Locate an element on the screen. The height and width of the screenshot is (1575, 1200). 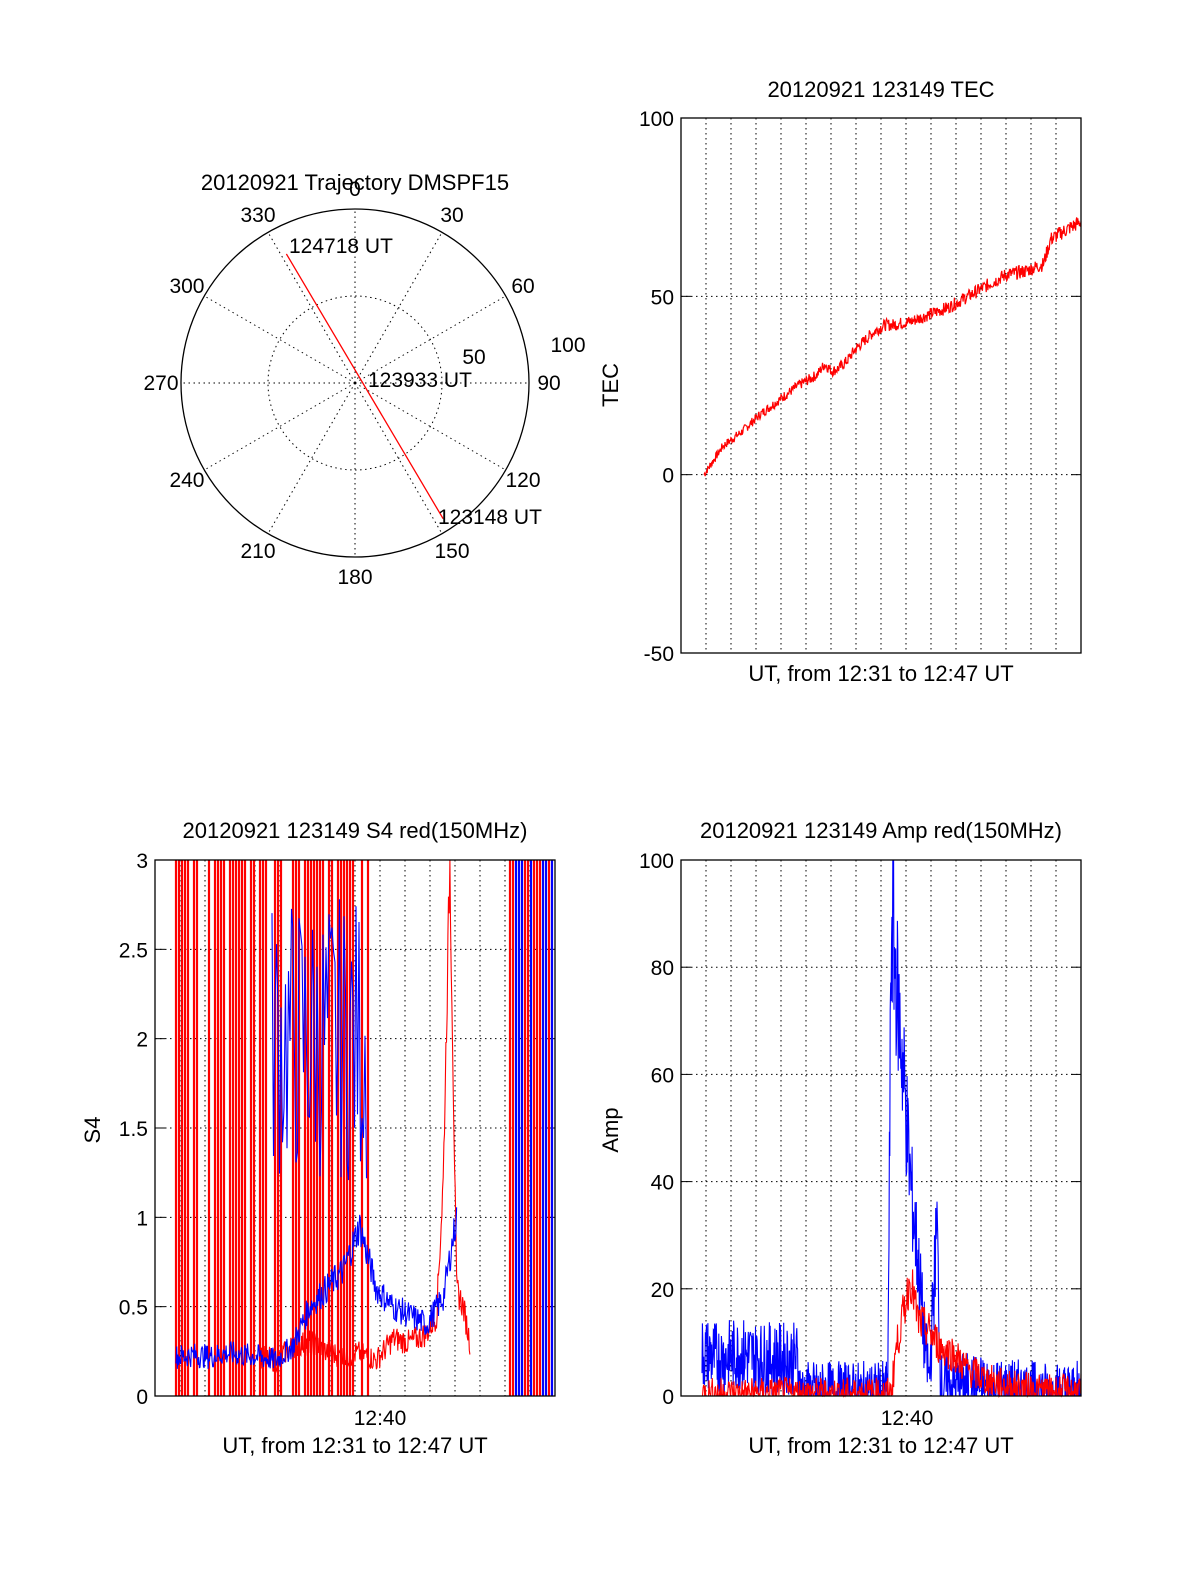
polar-angle-label-30: 30 is located at coordinates (451, 215).